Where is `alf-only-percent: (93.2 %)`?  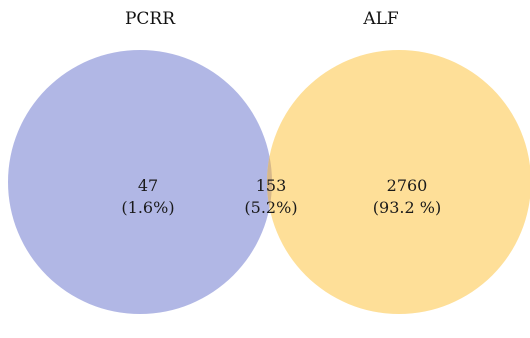
alf-only-percent: (93.2 %) is located at coordinates (407, 207).